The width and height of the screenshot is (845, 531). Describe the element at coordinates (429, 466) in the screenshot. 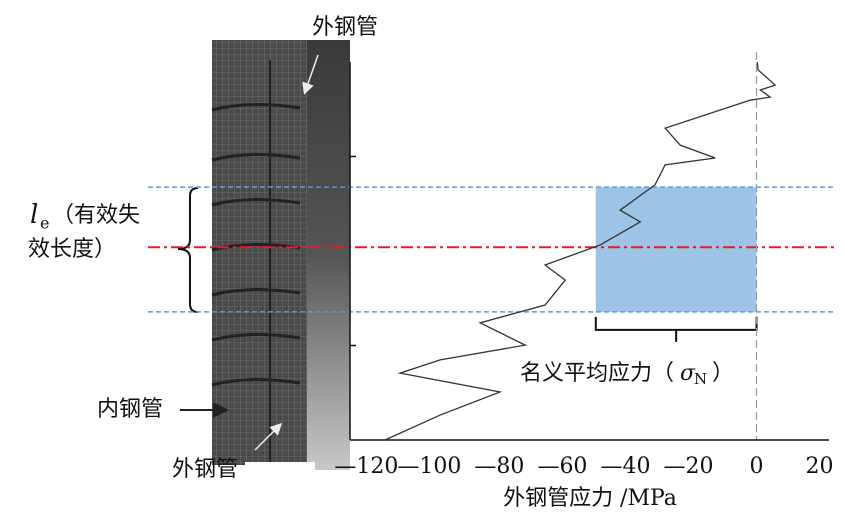

I see `x-tick-label: —100` at that location.